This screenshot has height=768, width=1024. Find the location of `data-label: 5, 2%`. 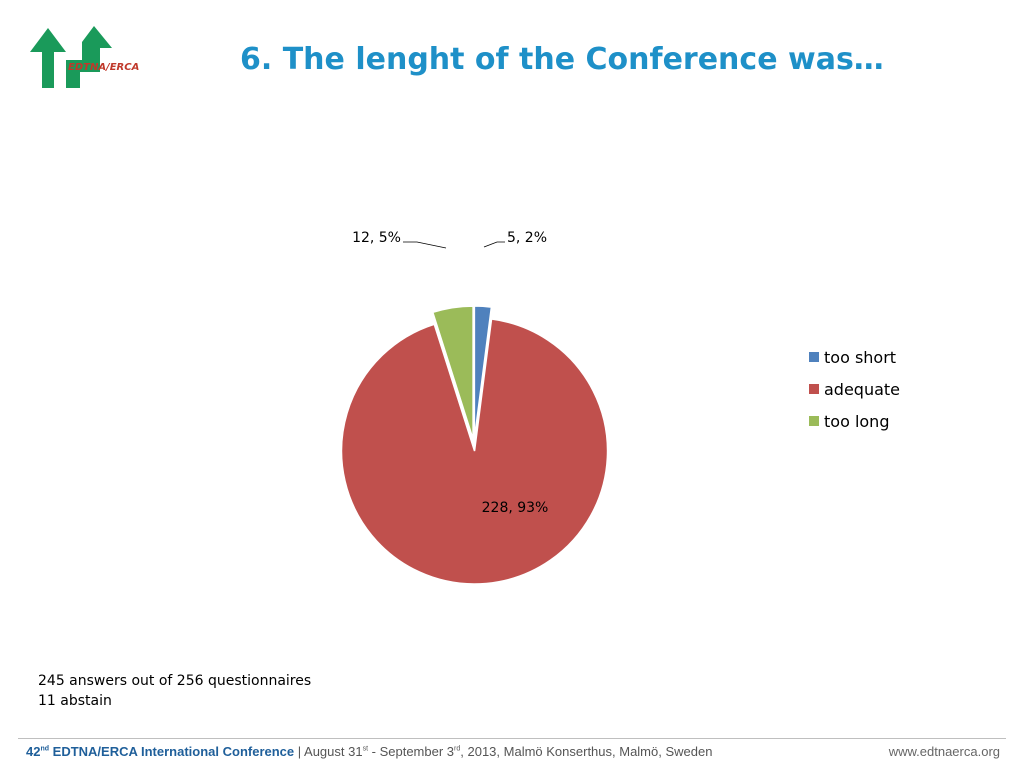

data-label: 5, 2% is located at coordinates (527, 238).